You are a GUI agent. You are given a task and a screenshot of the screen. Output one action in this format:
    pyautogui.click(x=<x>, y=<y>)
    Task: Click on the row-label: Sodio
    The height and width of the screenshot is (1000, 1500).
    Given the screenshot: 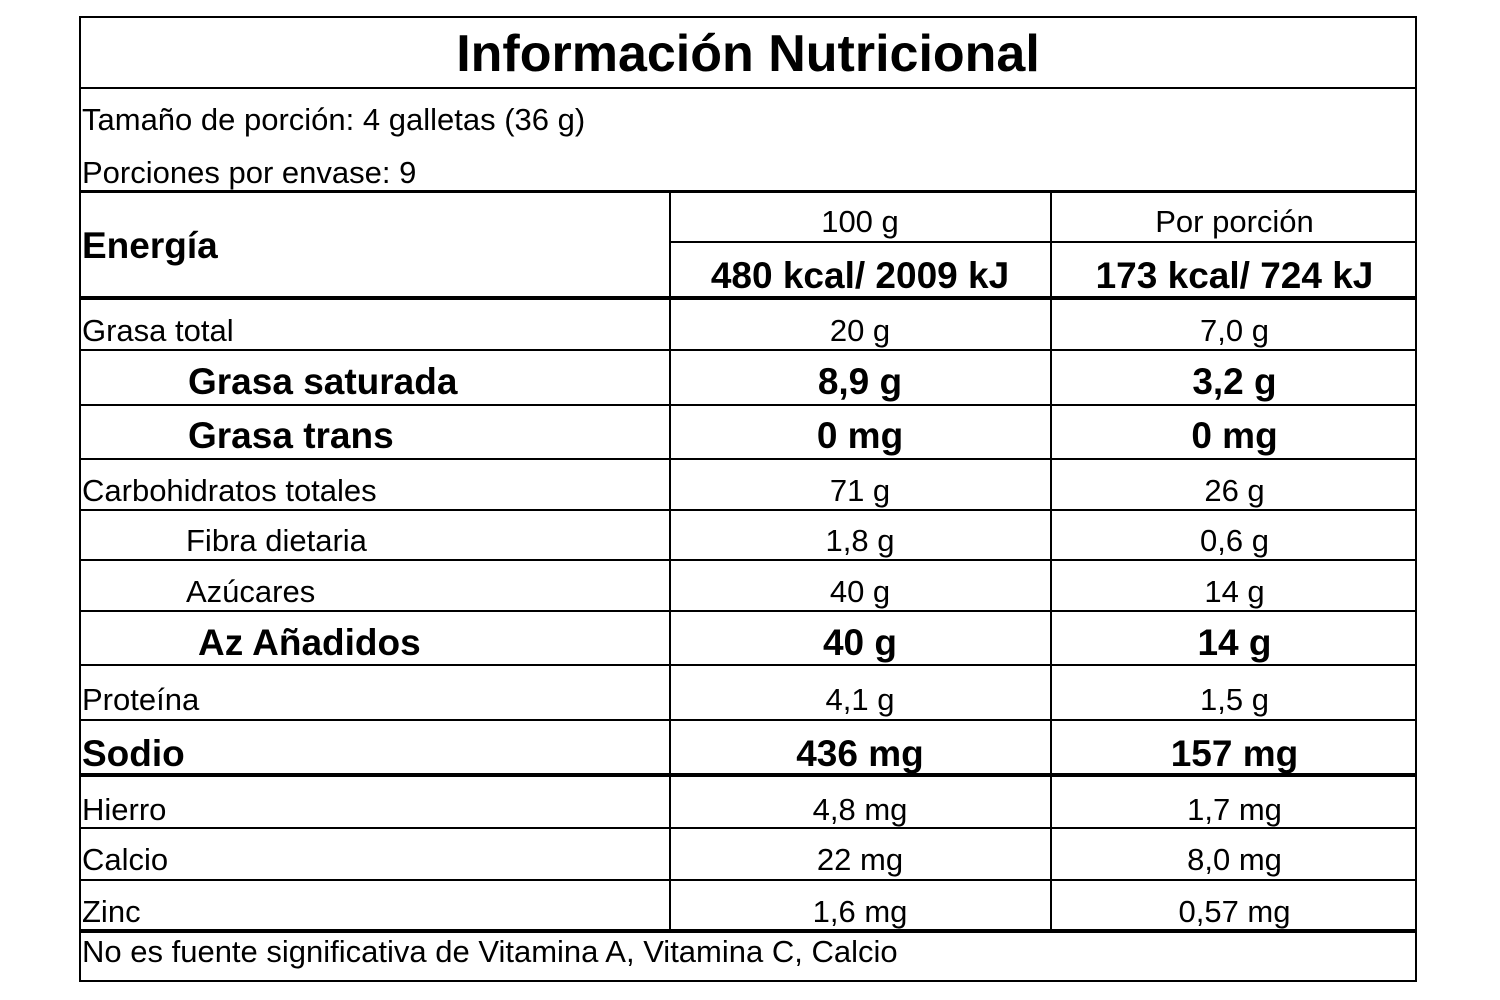 What is the action you would take?
    pyautogui.click(x=133, y=753)
    